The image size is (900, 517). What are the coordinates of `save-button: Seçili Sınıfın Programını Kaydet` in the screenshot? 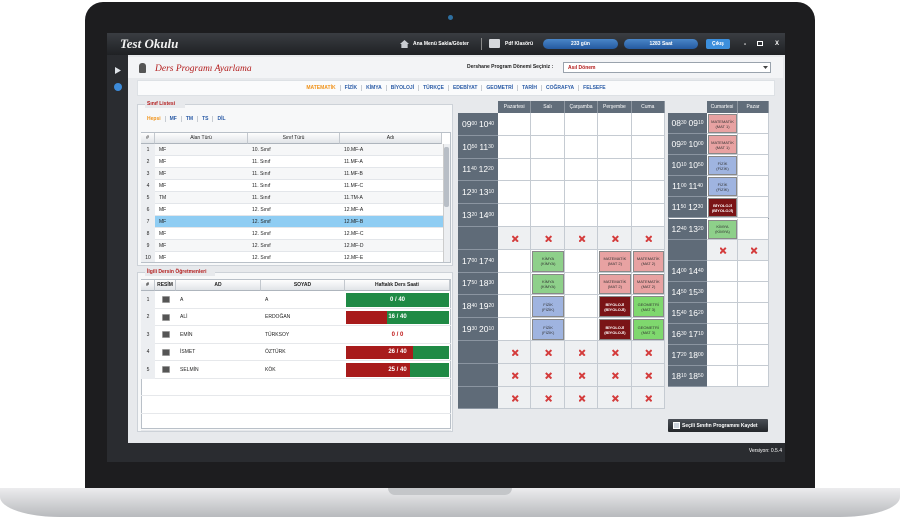 It's located at (718, 425).